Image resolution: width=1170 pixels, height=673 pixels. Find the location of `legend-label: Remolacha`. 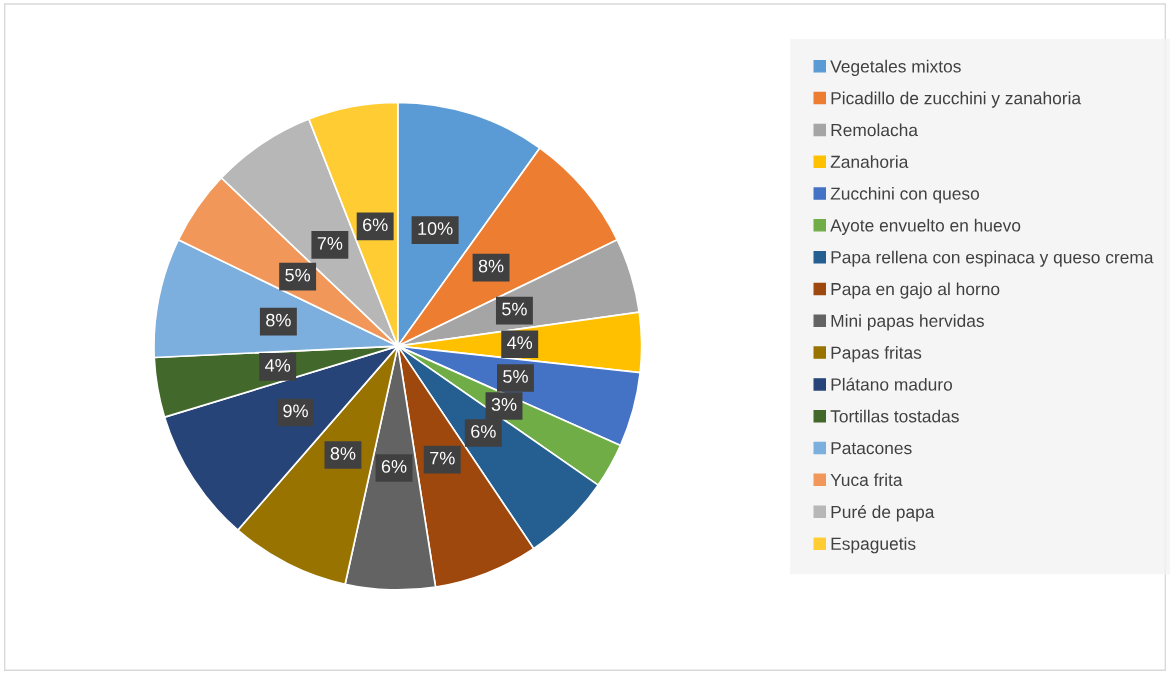

legend-label: Remolacha is located at coordinates (874, 130).